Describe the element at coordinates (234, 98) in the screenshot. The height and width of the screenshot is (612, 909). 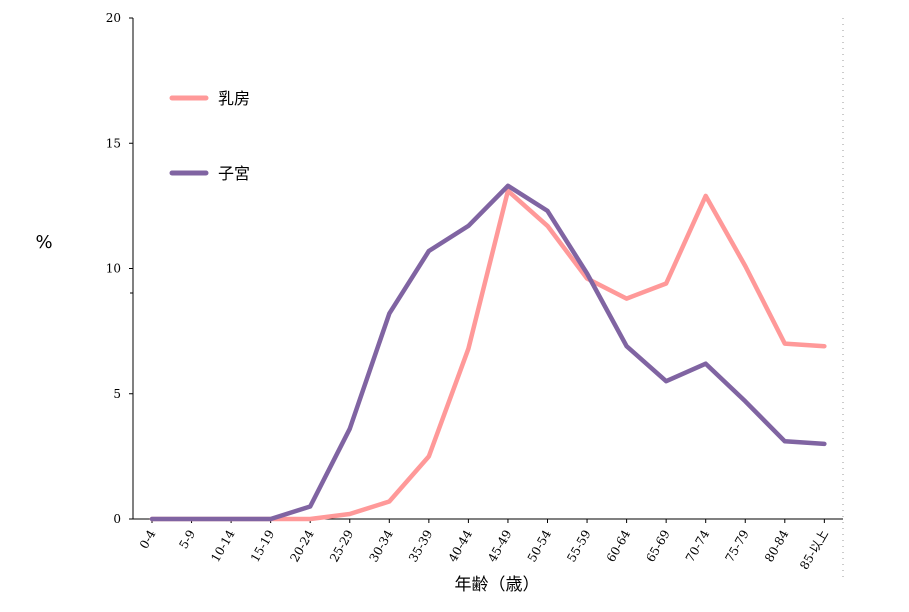
I see `legend-label: 乳房` at that location.